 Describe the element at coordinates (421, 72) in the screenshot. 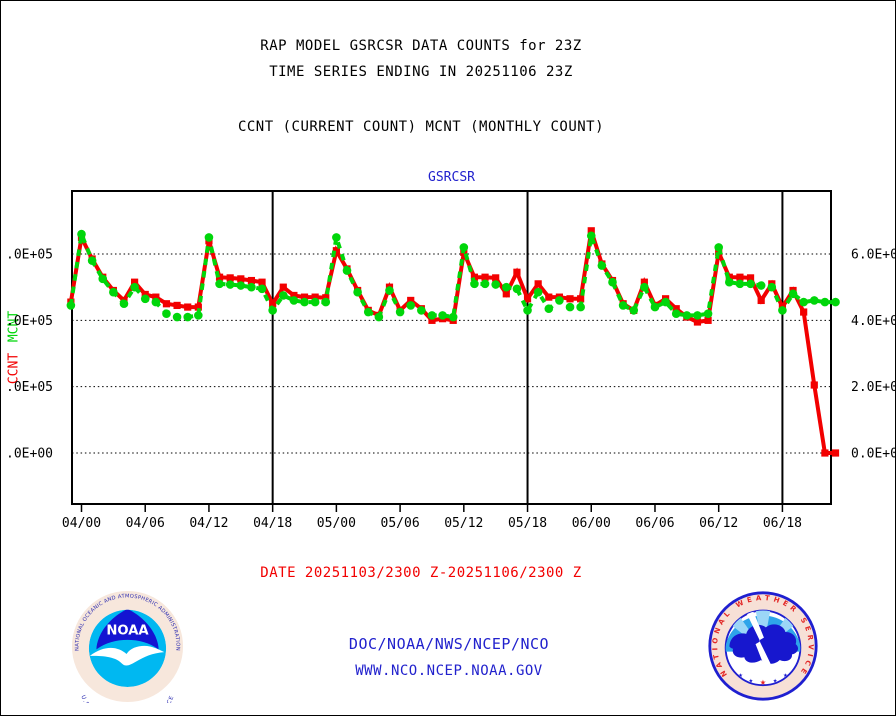

I see `page-subtitle-date: TIME SERIES ENDING IN 20251106 23Z` at that location.